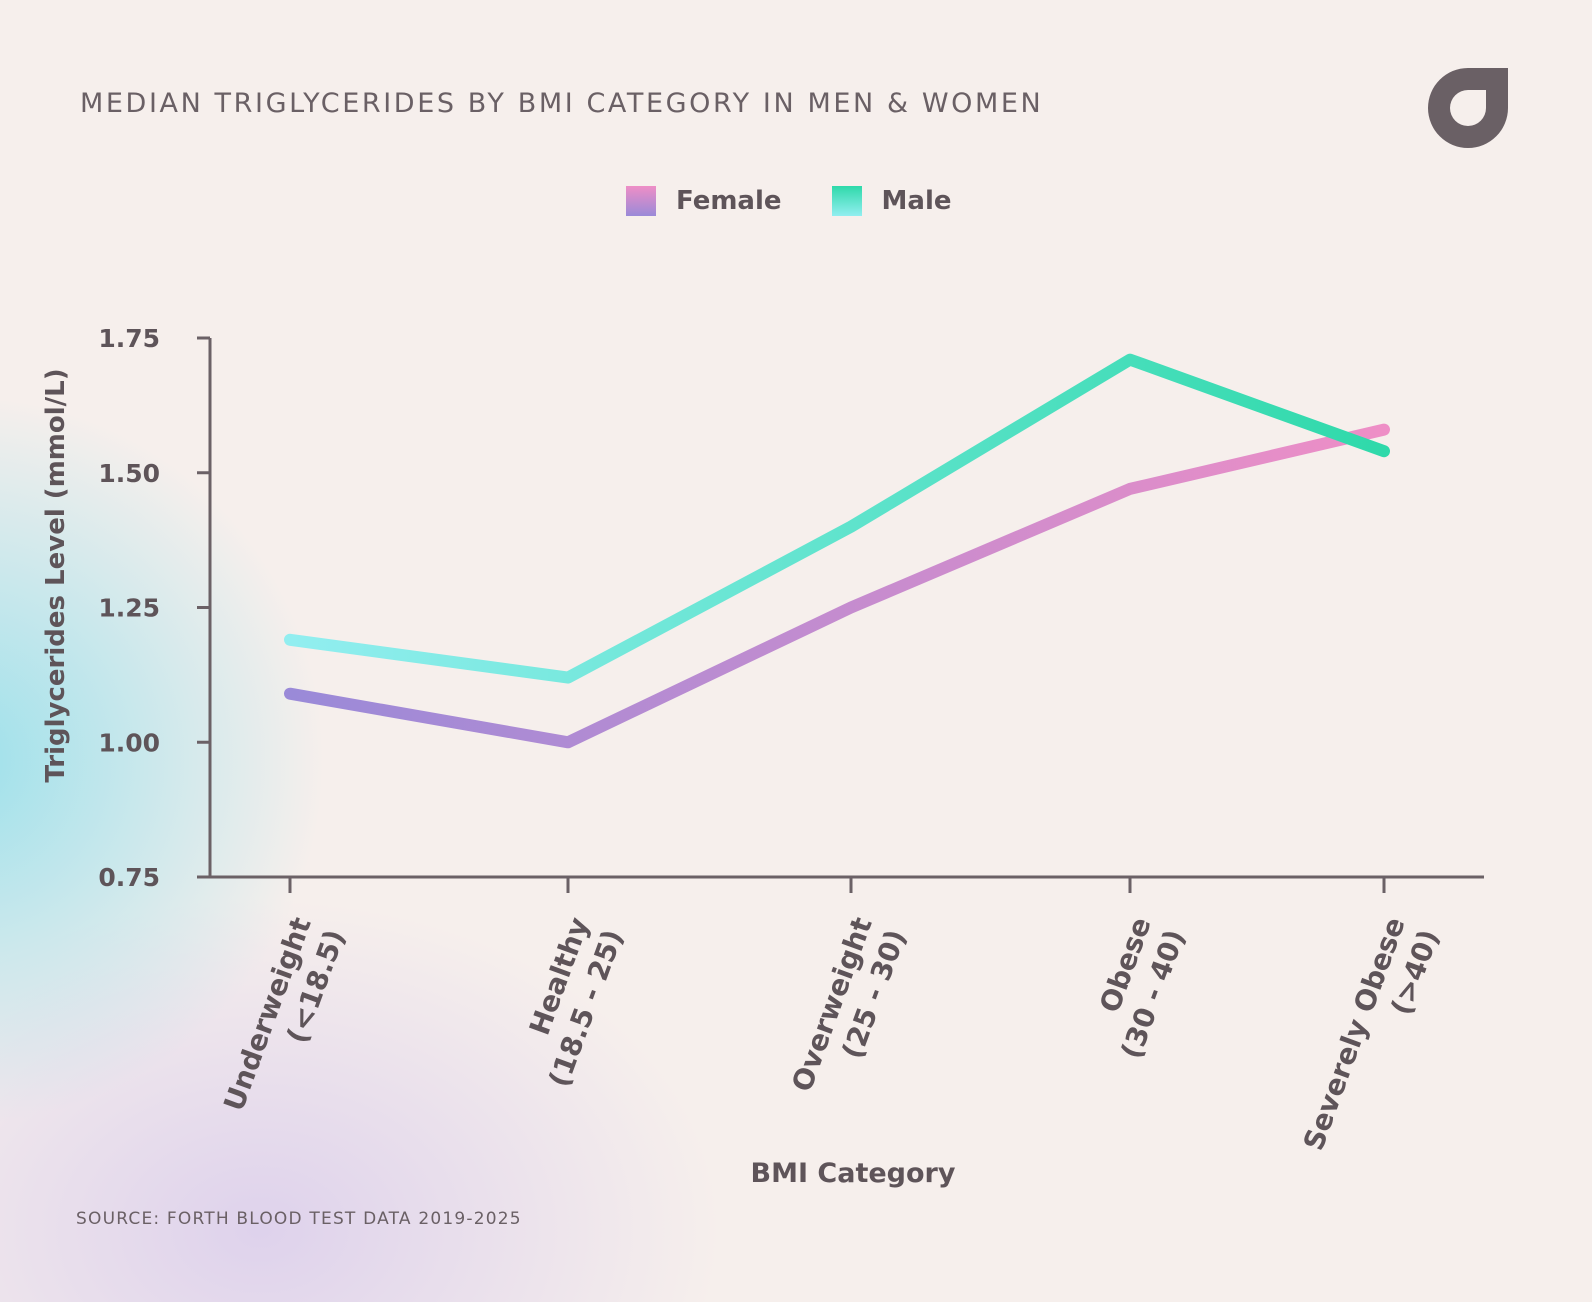 This screenshot has height=1302, width=1592. Describe the element at coordinates (129, 473) in the screenshot. I see `y-tick-label: 1.50` at that location.